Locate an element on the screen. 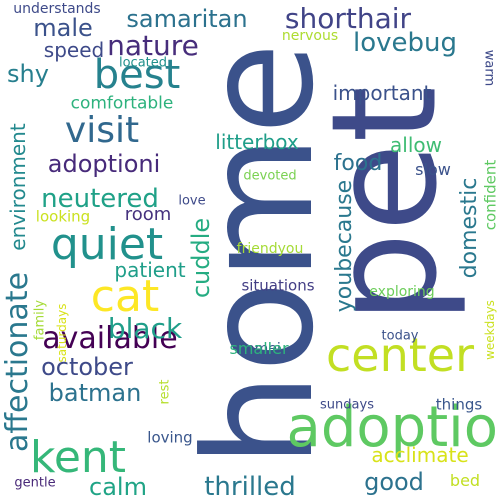 The width and height of the screenshot is (500, 500). word: warm is located at coordinates (489, 68).